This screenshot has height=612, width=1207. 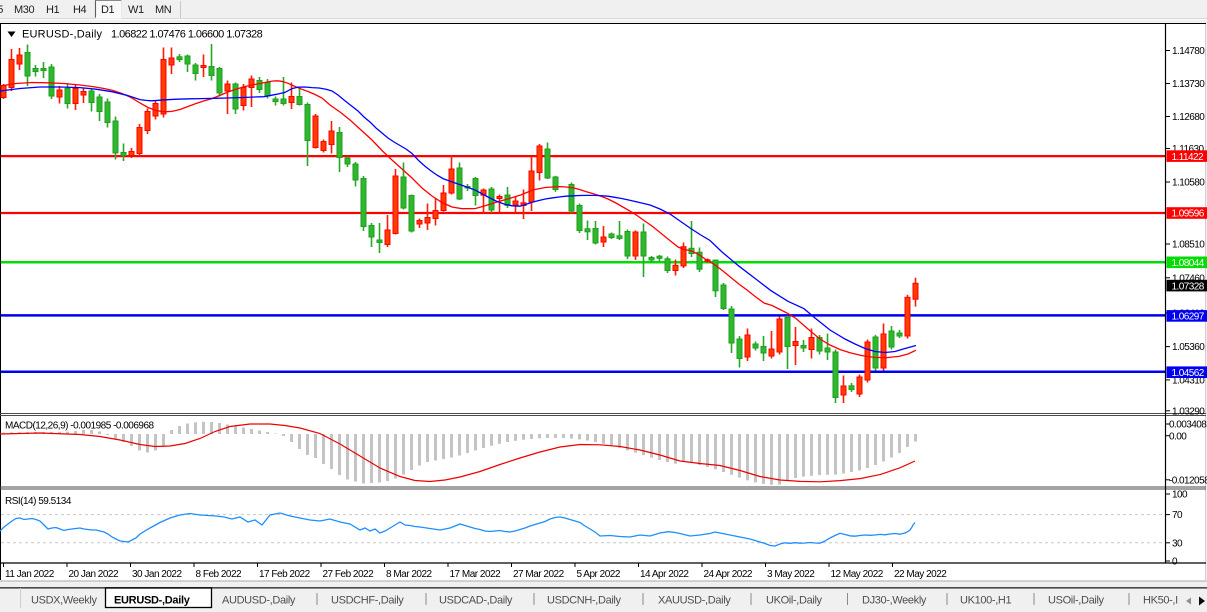 What do you see at coordinates (1177, 515) in the screenshot?
I see `svg-text: 70` at bounding box center [1177, 515].